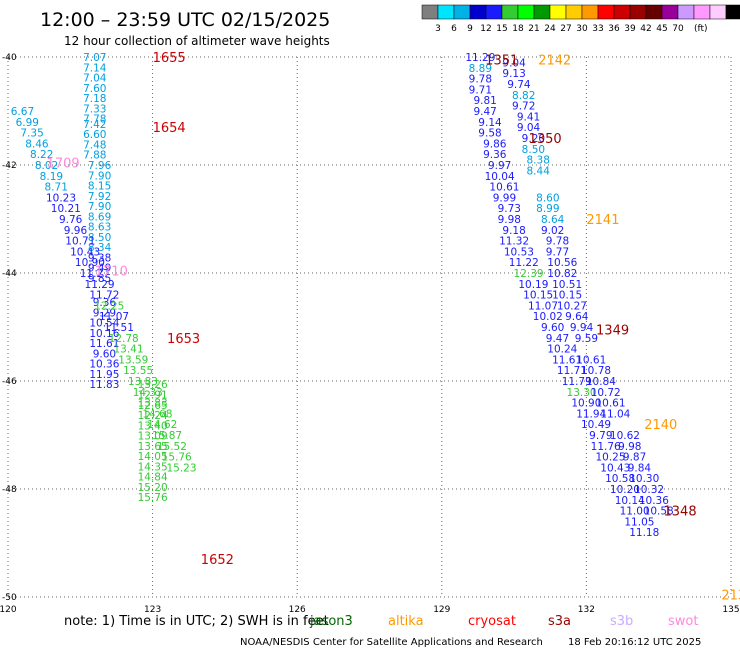  I want to click on wave-height-value: 9.49, so click(99, 269).